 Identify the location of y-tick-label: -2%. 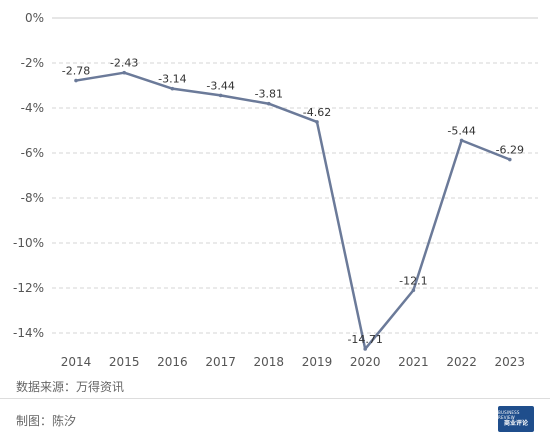
(32, 63).